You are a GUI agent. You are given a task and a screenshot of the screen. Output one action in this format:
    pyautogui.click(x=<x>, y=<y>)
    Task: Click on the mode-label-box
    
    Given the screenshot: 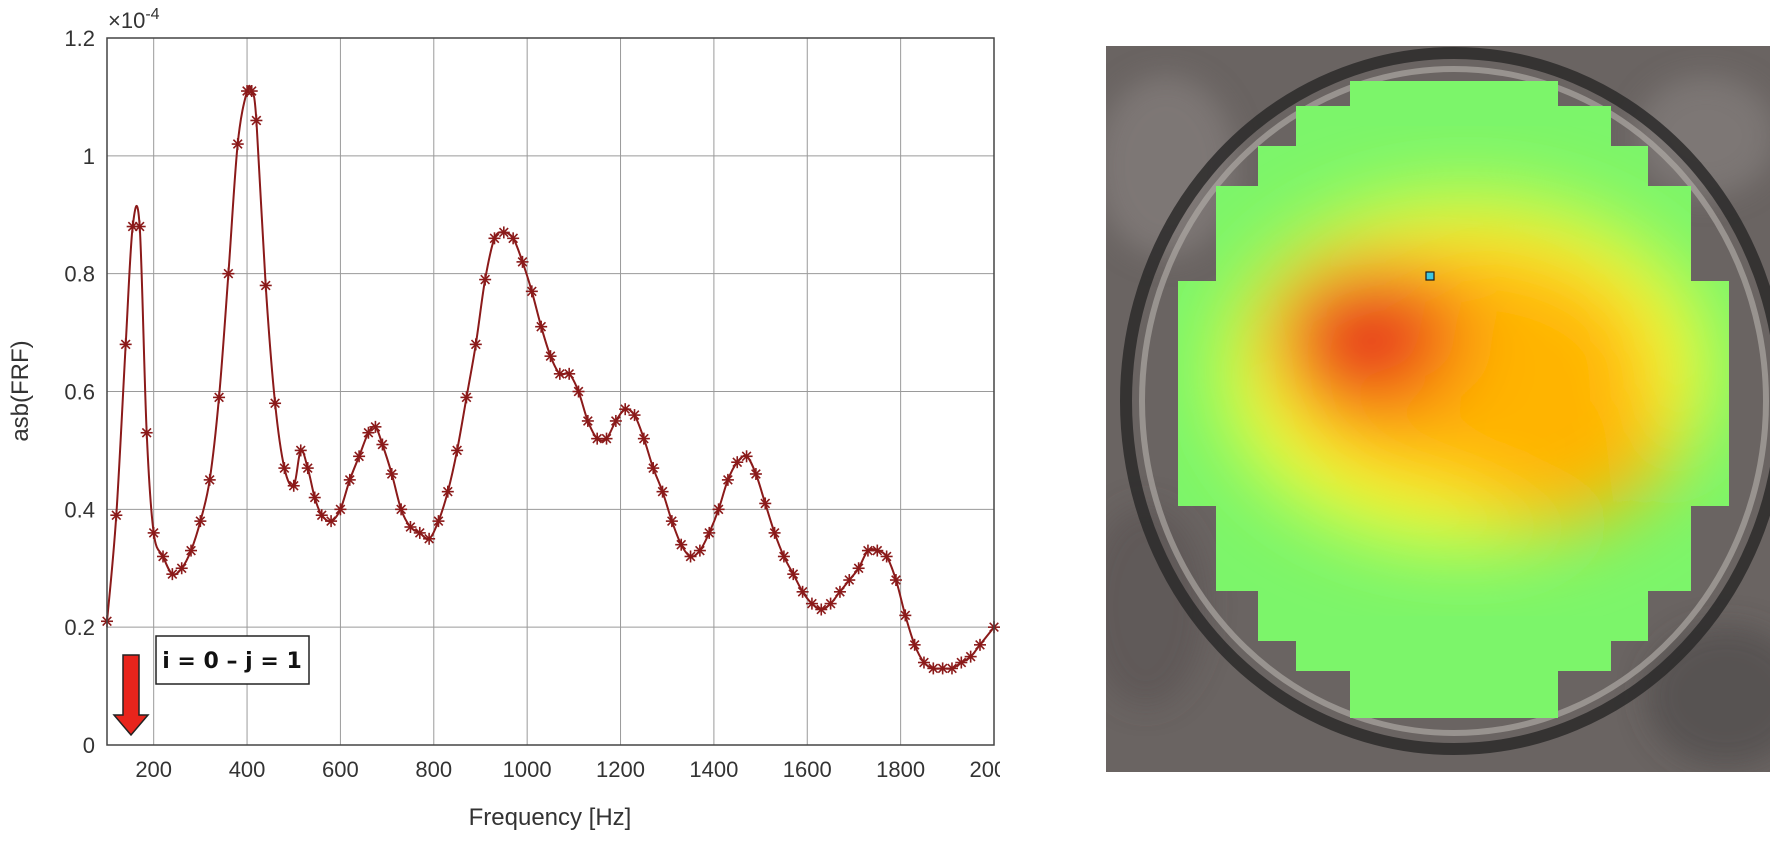 What is the action you would take?
    pyautogui.click(x=232, y=660)
    